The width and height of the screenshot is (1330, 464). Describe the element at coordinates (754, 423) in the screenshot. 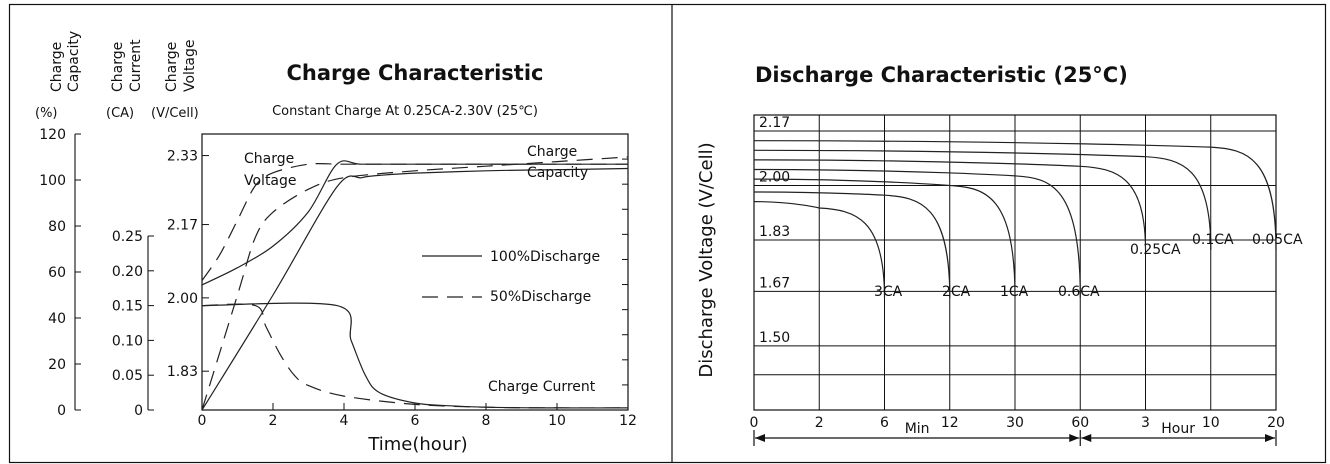

I see `discharge-x-tick-label: 0` at that location.